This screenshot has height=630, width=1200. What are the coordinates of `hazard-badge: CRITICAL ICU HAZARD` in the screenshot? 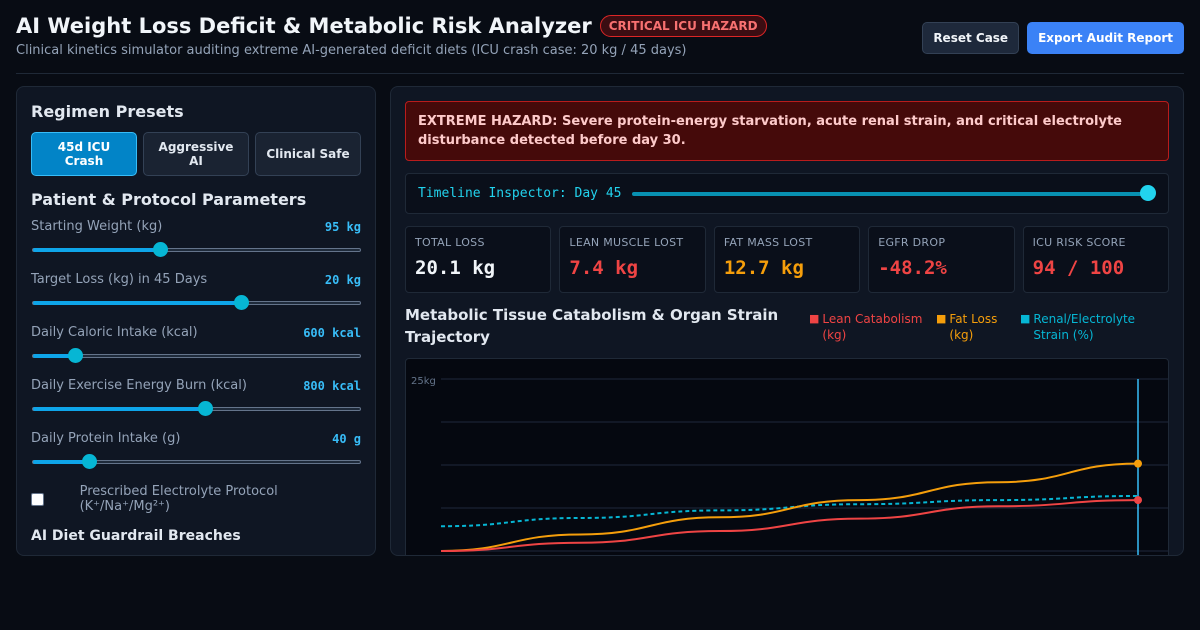 It's located at (683, 26).